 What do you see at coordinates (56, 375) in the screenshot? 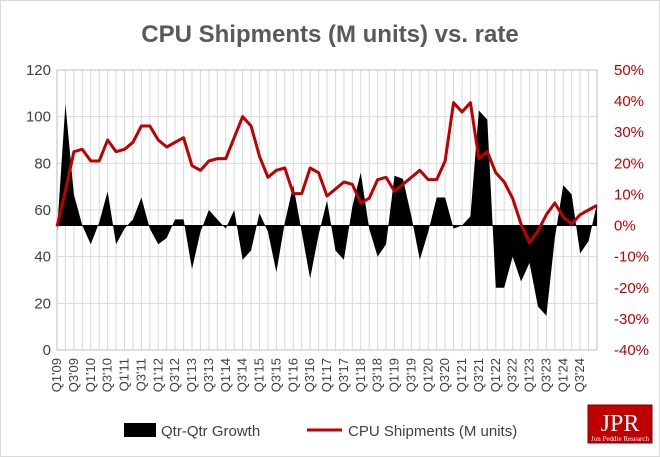
I see `x-tick-label: Q1'09` at bounding box center [56, 375].